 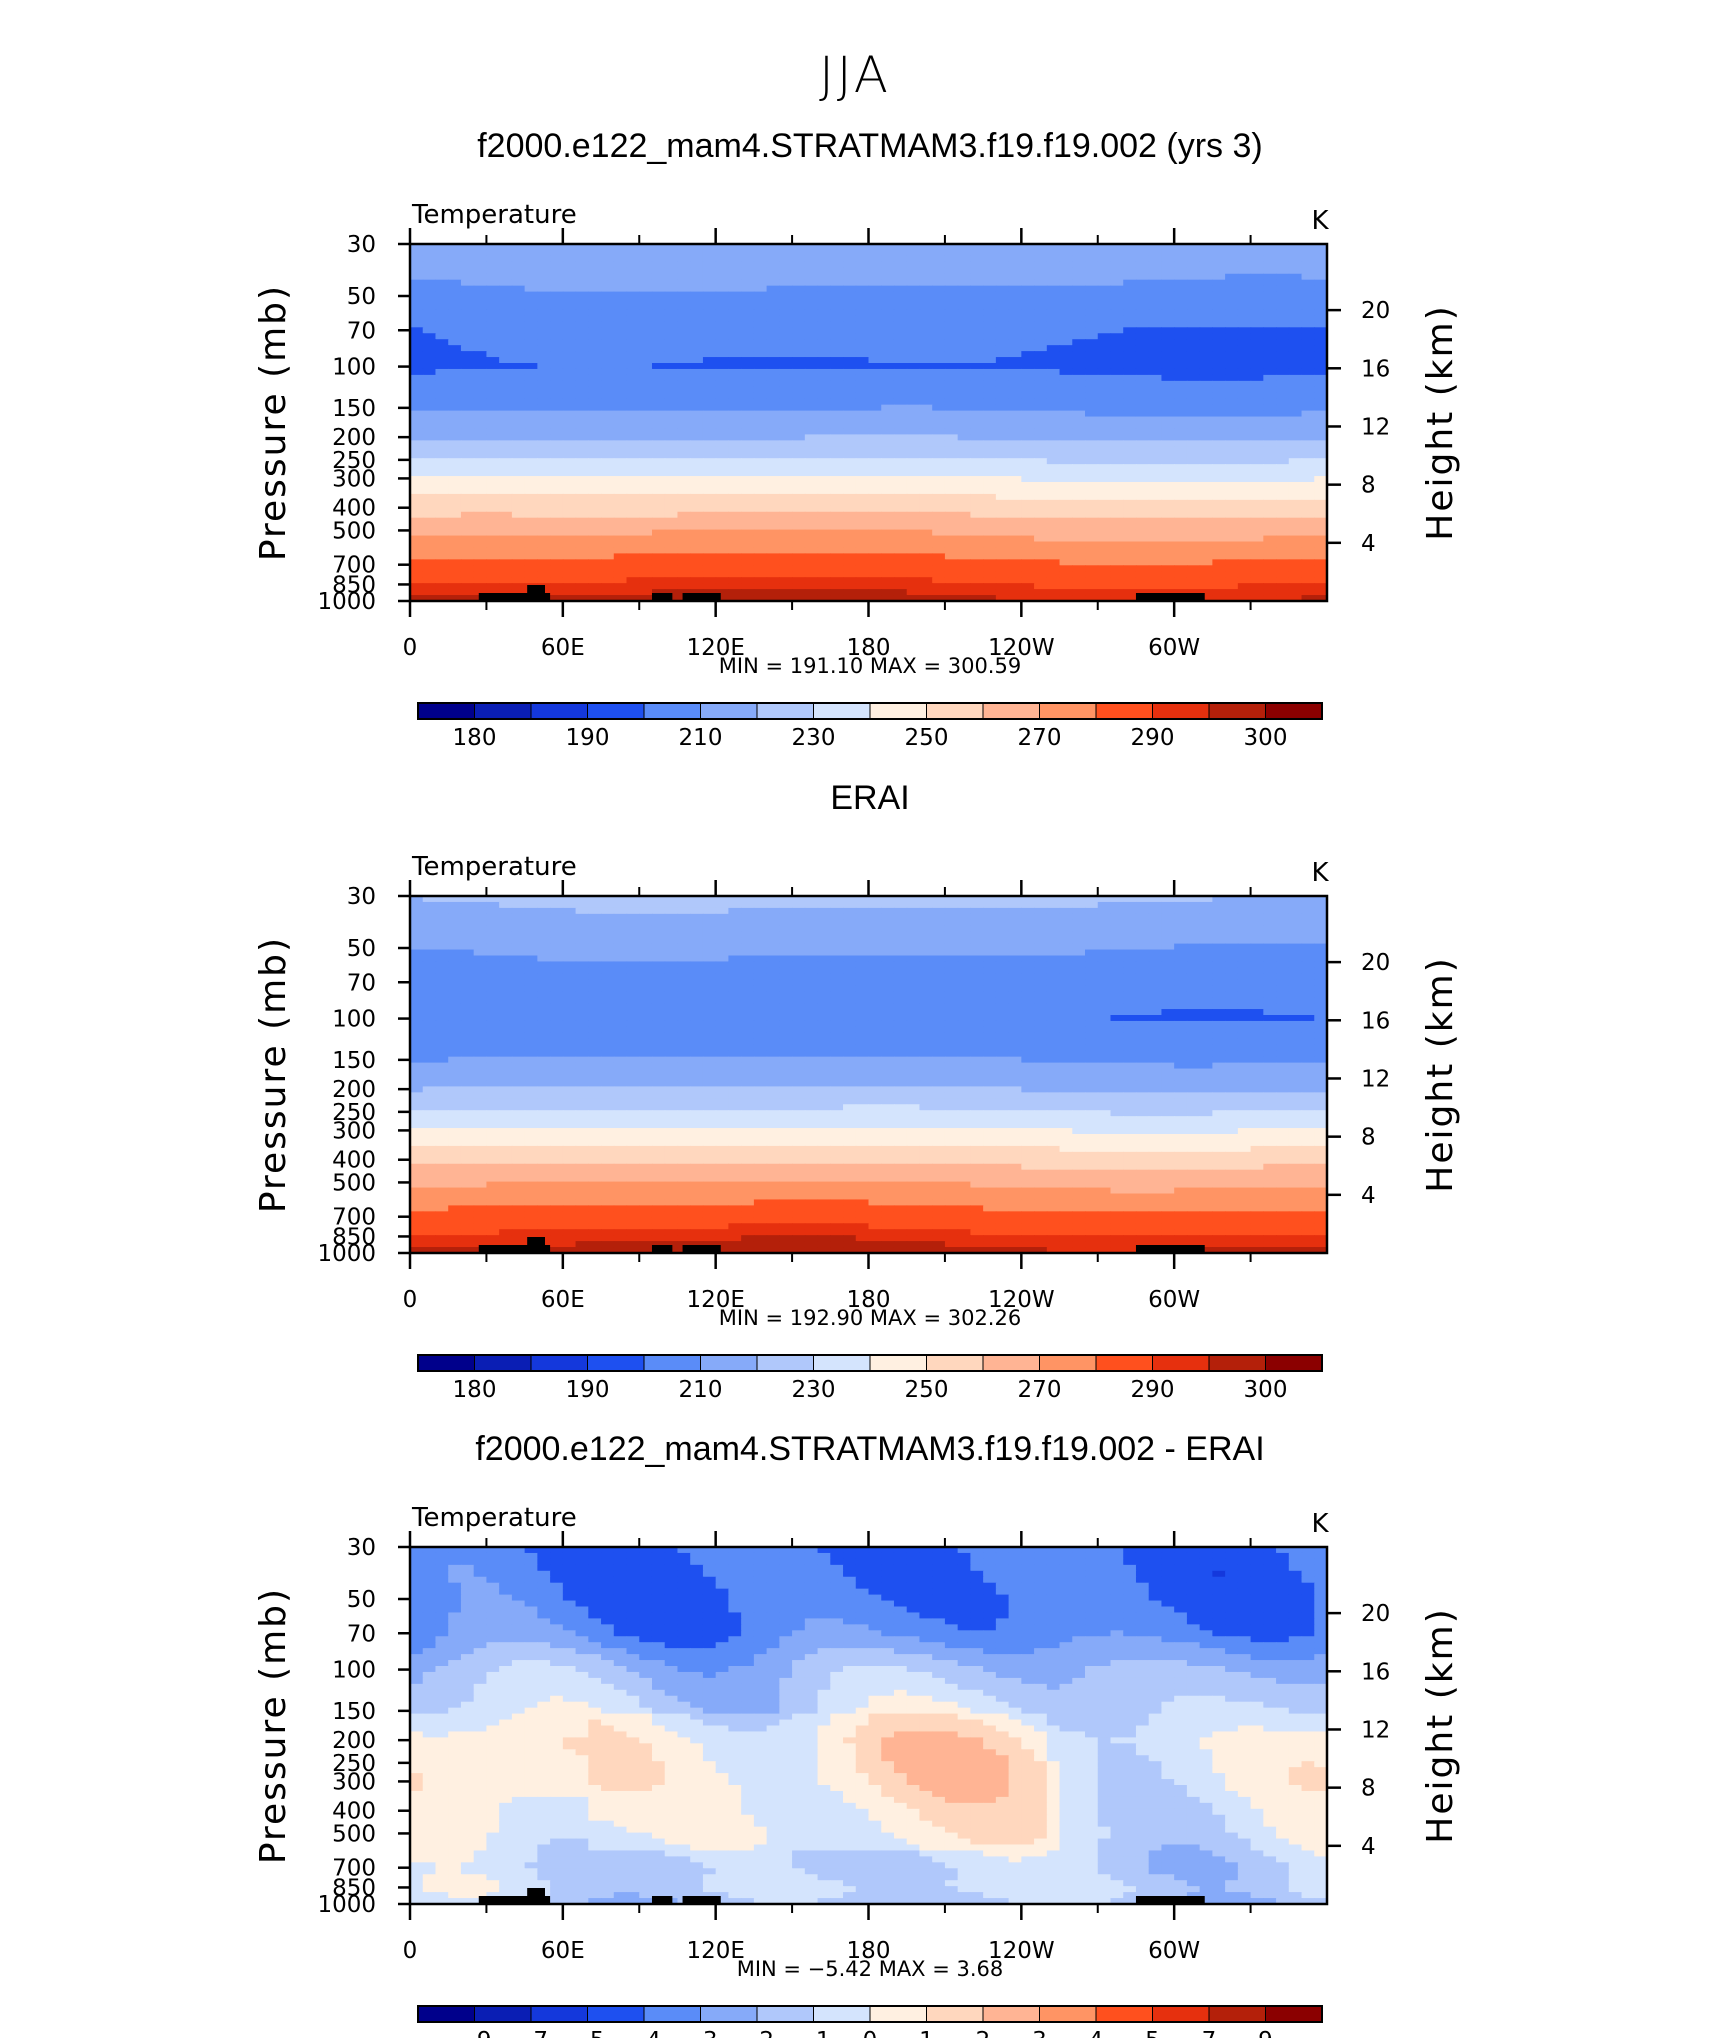 What do you see at coordinates (729, 711) in the screenshot?
I see `colorbar-box` at bounding box center [729, 711].